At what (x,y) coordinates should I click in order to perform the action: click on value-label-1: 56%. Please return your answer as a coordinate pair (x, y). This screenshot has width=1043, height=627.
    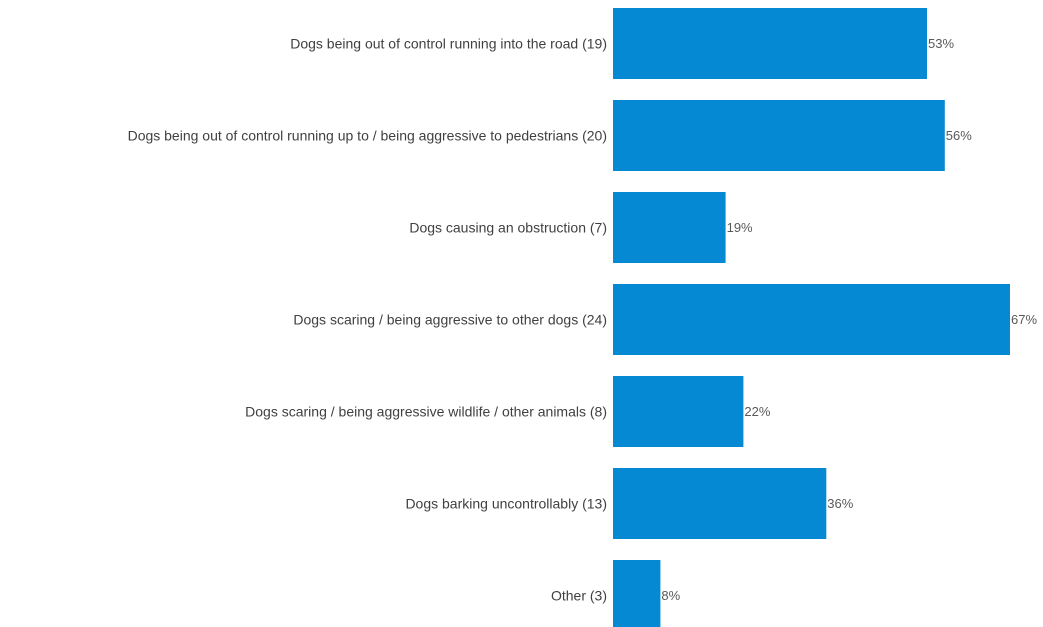
    Looking at the image, I should click on (959, 135).